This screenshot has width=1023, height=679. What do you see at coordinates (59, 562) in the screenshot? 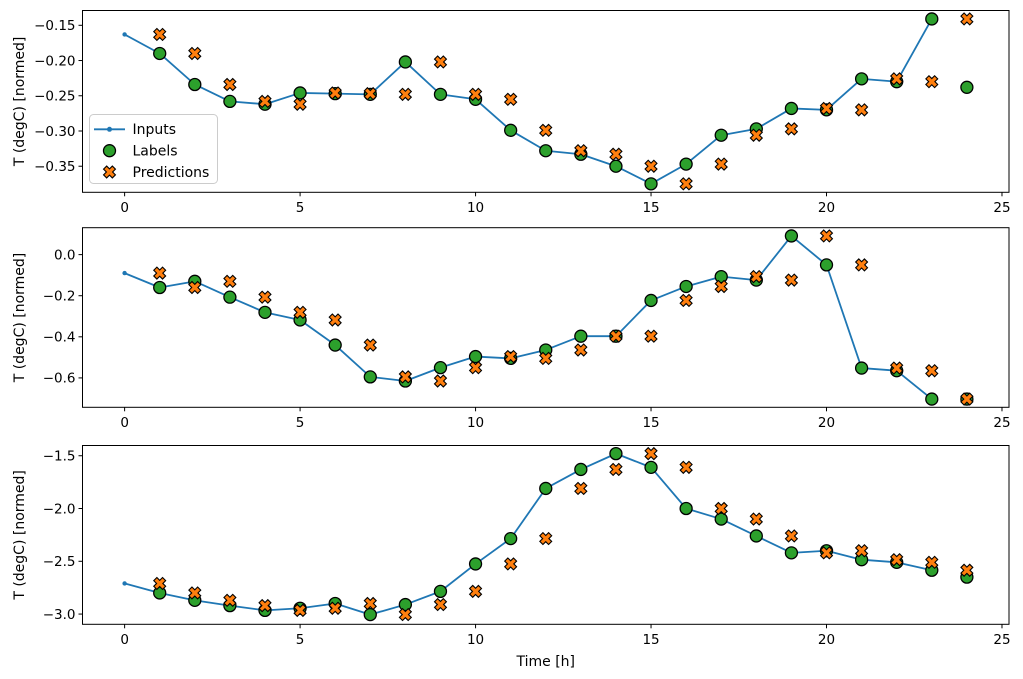
I see `y-tick-label: −2.5` at bounding box center [59, 562].